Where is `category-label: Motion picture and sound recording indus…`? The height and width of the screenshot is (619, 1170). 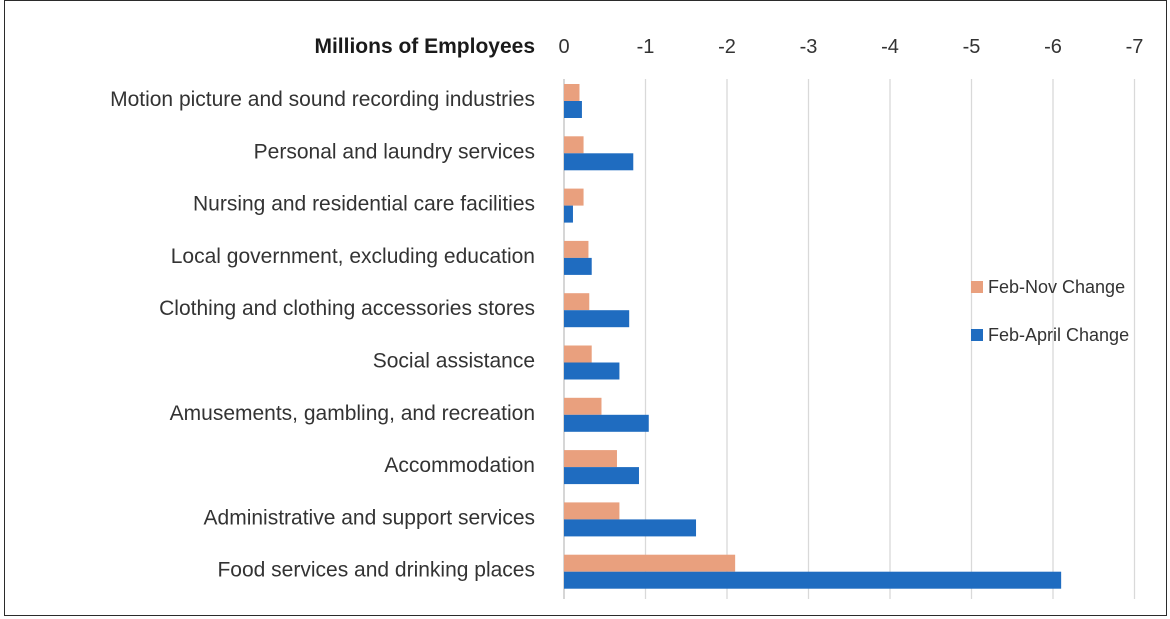 category-label: Motion picture and sound recording indus… is located at coordinates (322, 99).